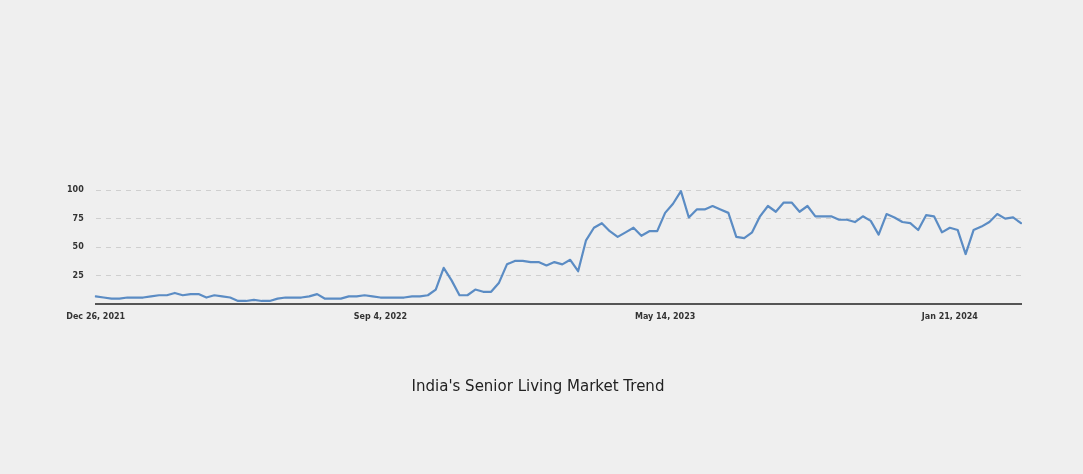 The image size is (1083, 474). Describe the element at coordinates (76, 190) in the screenshot. I see `y-tick-label: 100` at that location.